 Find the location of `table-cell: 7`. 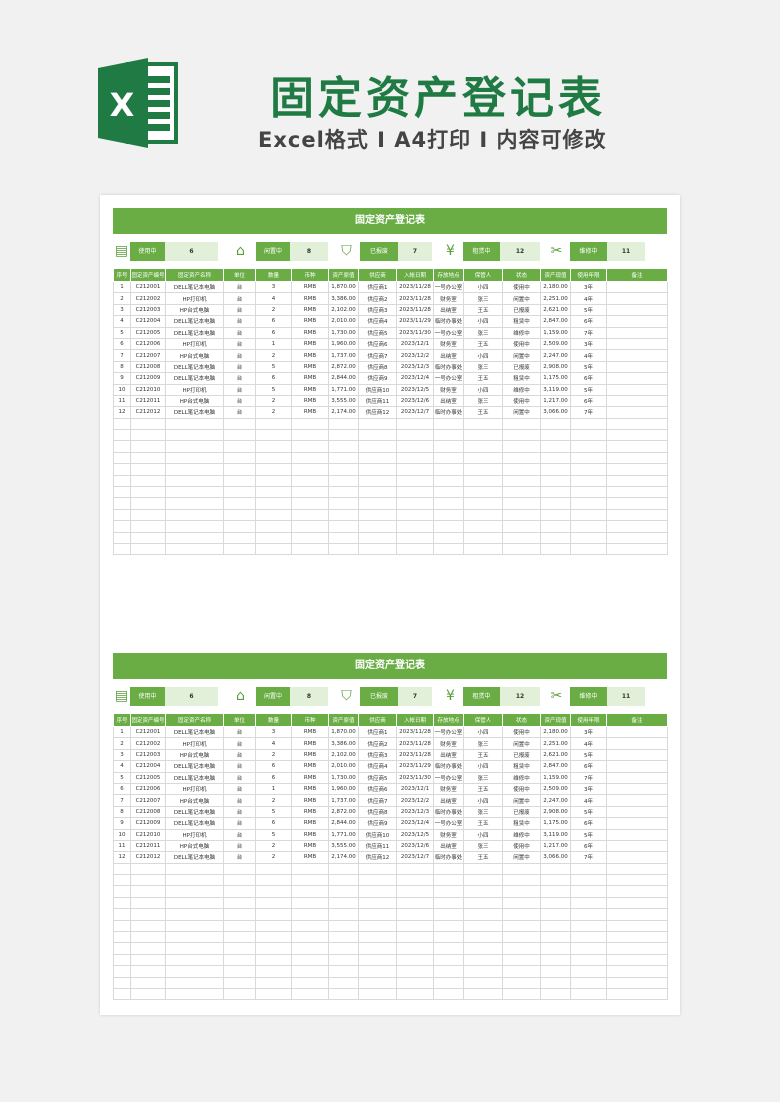

table-cell: 7 is located at coordinates (122, 800).